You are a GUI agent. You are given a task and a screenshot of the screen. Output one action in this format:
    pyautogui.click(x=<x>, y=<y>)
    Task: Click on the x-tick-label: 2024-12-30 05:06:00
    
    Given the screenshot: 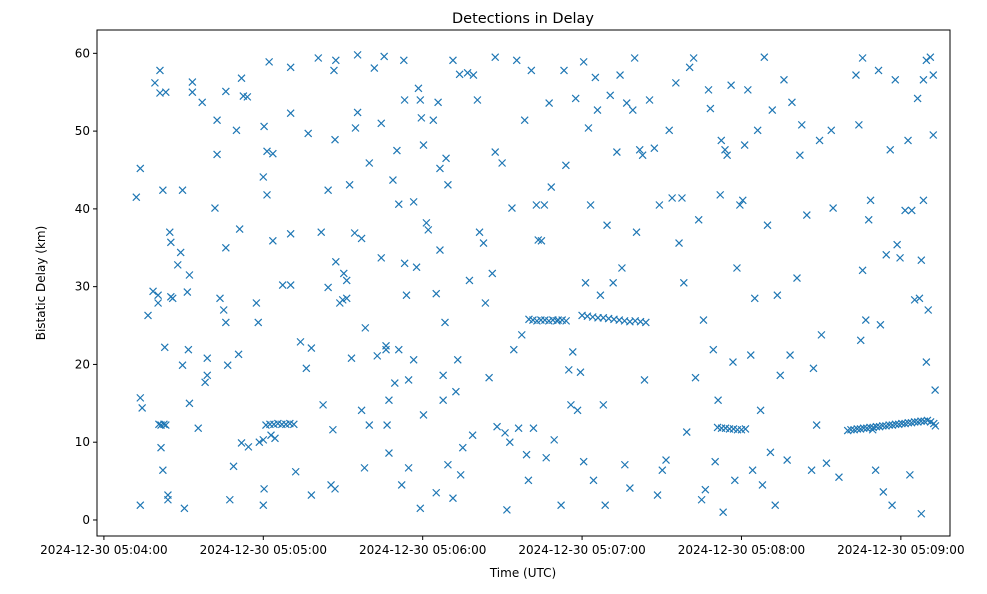 What is the action you would take?
    pyautogui.click(x=422, y=550)
    